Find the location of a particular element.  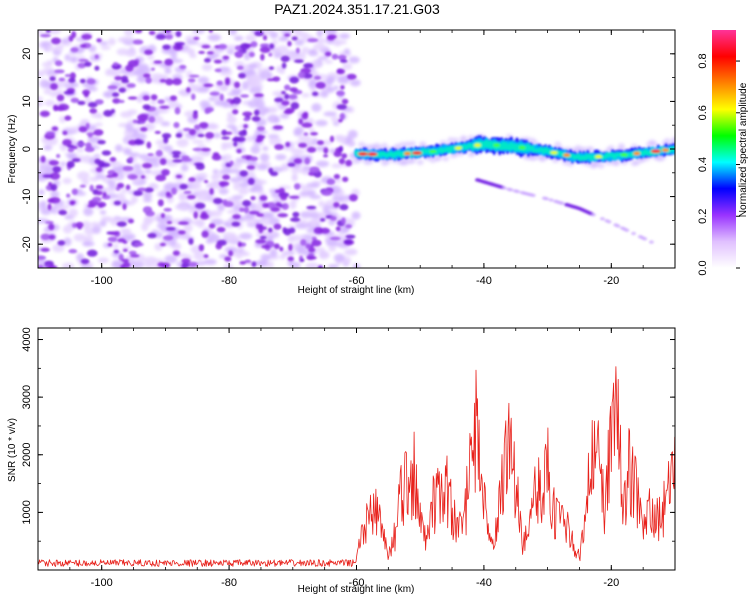

snr-y-tick-label: 1000 is located at coordinates (27, 512).